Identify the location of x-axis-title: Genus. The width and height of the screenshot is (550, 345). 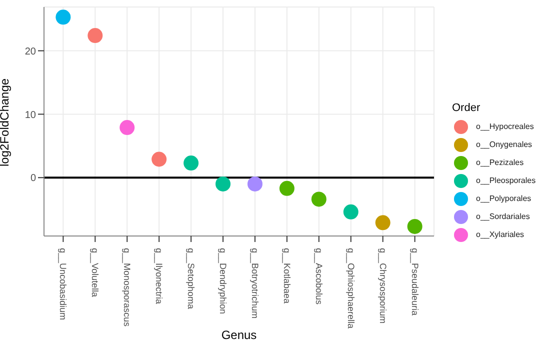
(239, 335).